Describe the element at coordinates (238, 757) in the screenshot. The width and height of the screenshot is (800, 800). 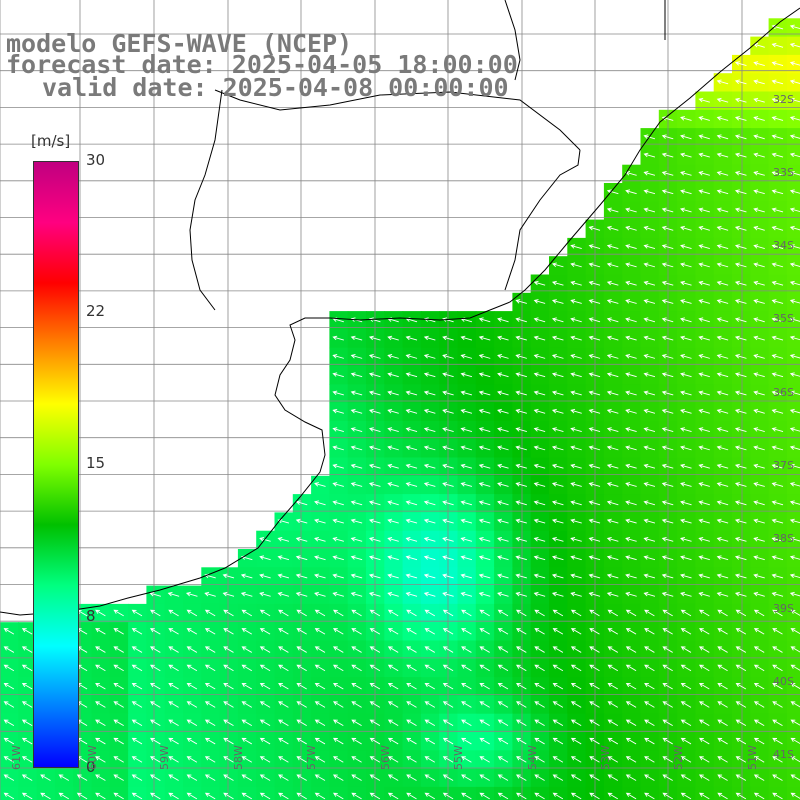
I see `lon-label: 58W` at that location.